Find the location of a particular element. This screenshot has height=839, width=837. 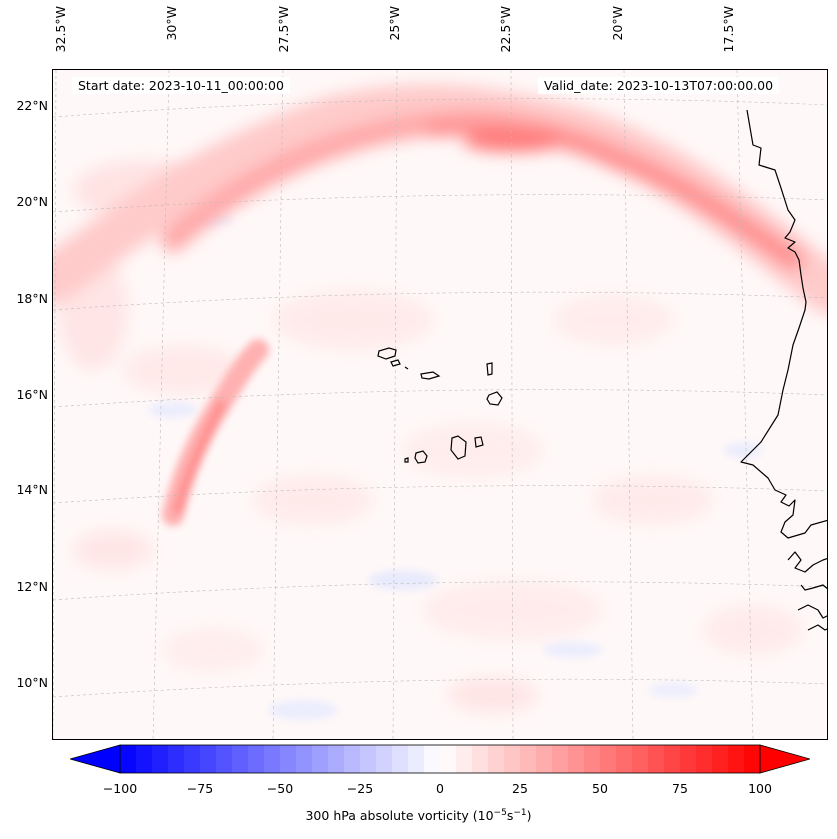

colorbar-tick-50: 50 is located at coordinates (600, 788).